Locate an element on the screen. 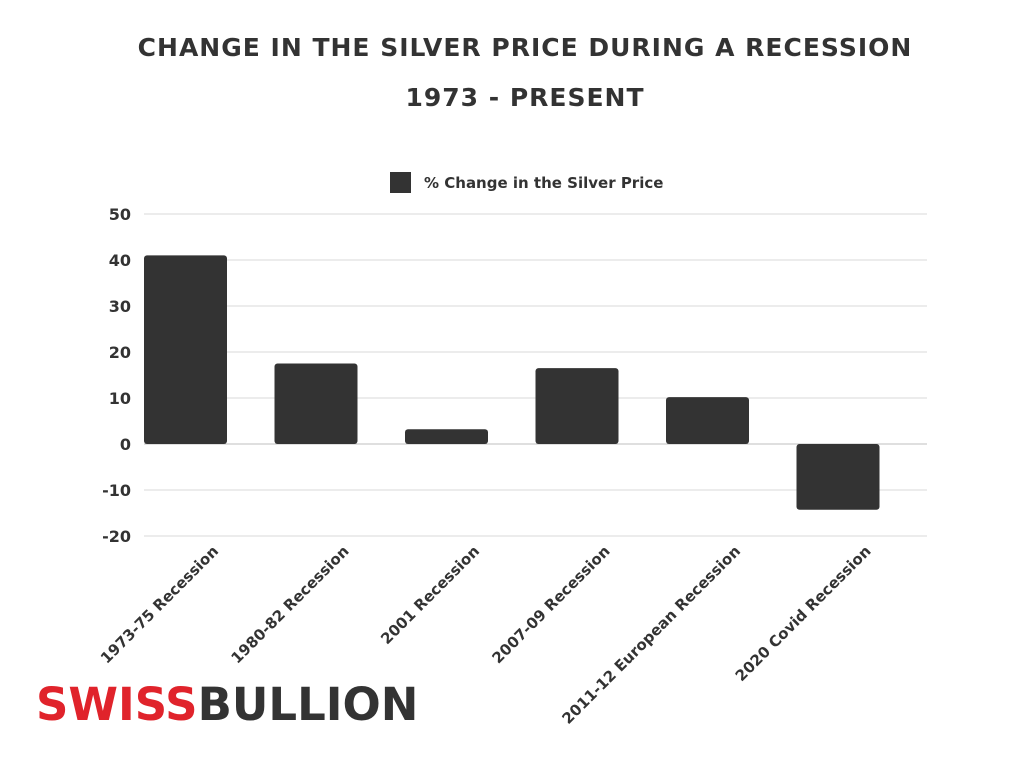 The height and width of the screenshot is (768, 1024). y-tick-label: -10 is located at coordinates (116, 490).